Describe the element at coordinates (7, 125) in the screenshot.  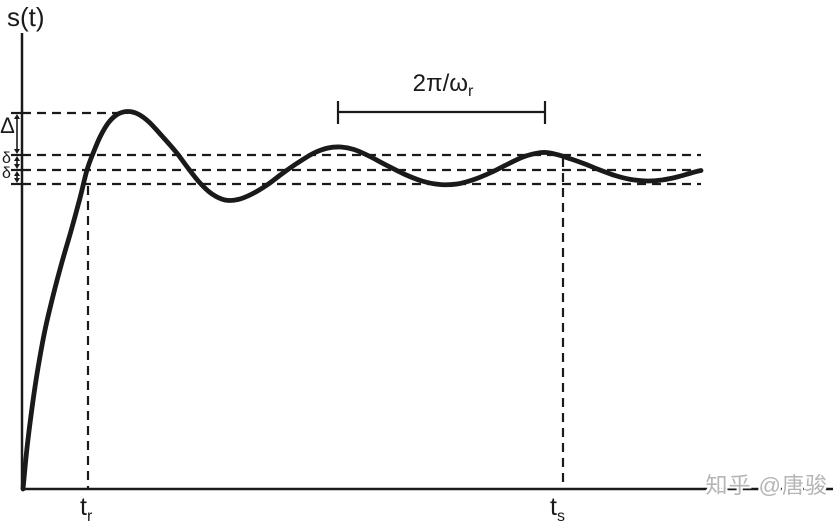
I see `overshoot-label: Δ` at that location.